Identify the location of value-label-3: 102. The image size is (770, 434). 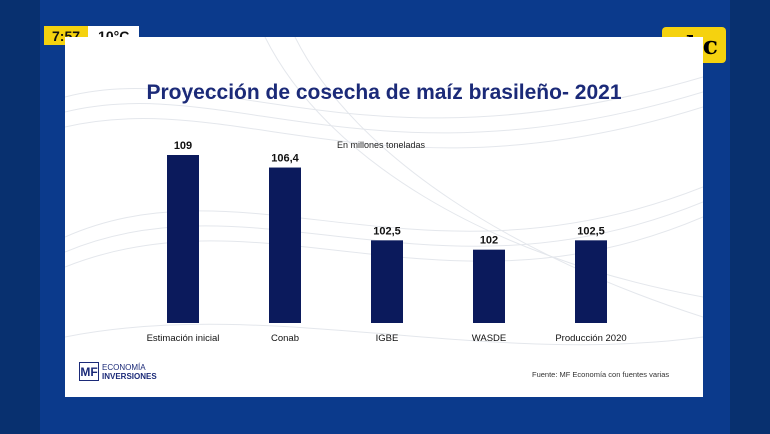
(489, 241).